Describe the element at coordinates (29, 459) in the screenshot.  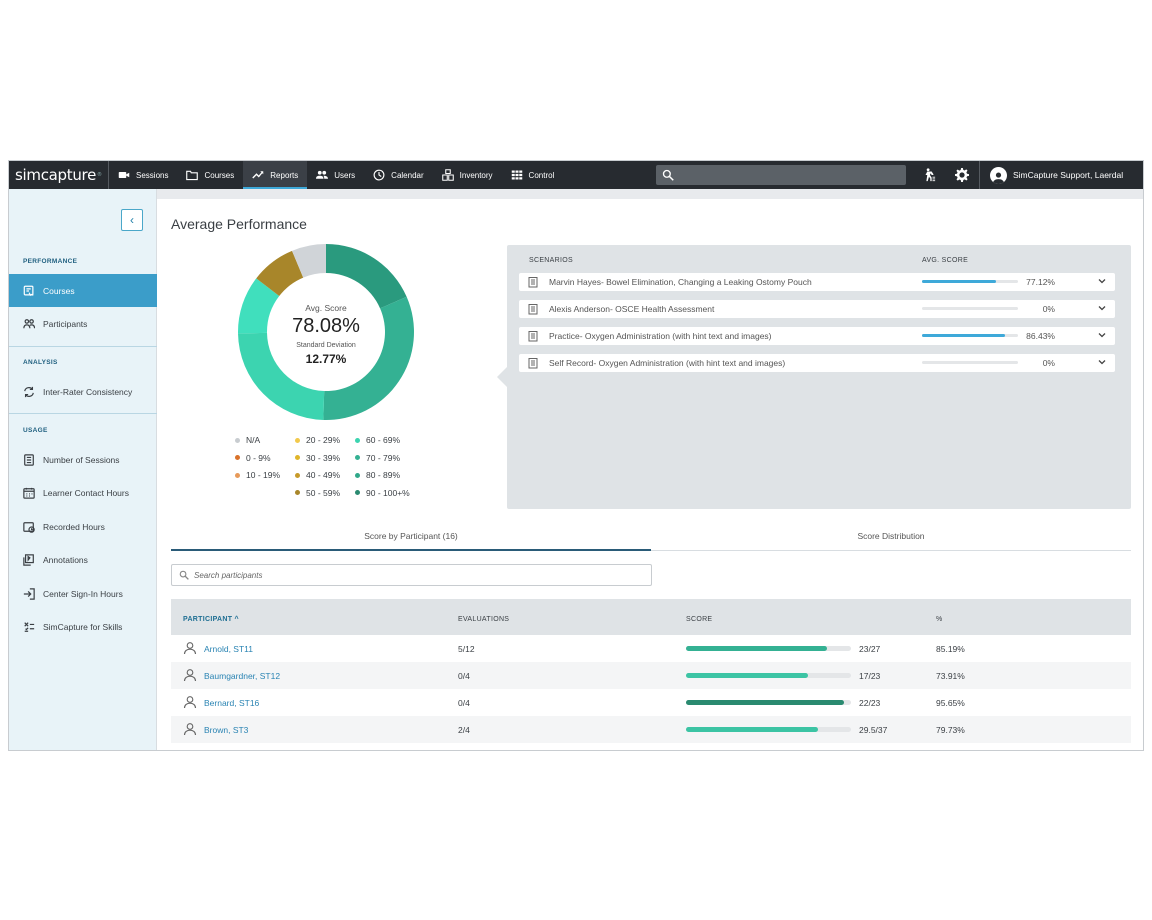
I see `list-icon` at that location.